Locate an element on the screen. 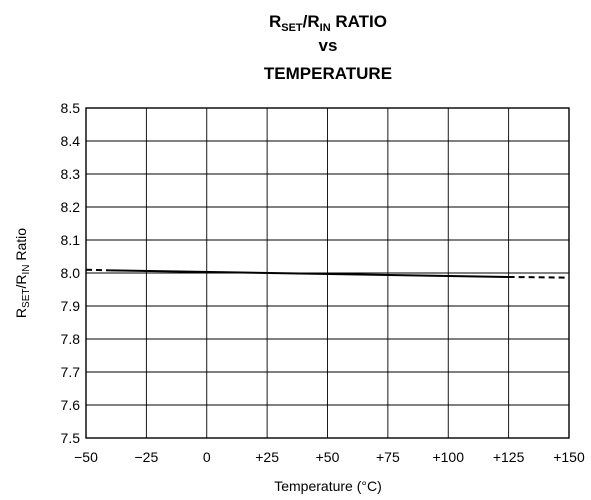 Image resolution: width=591 pixels, height=500 pixels. y-tick-label: 7.5 is located at coordinates (71, 438).